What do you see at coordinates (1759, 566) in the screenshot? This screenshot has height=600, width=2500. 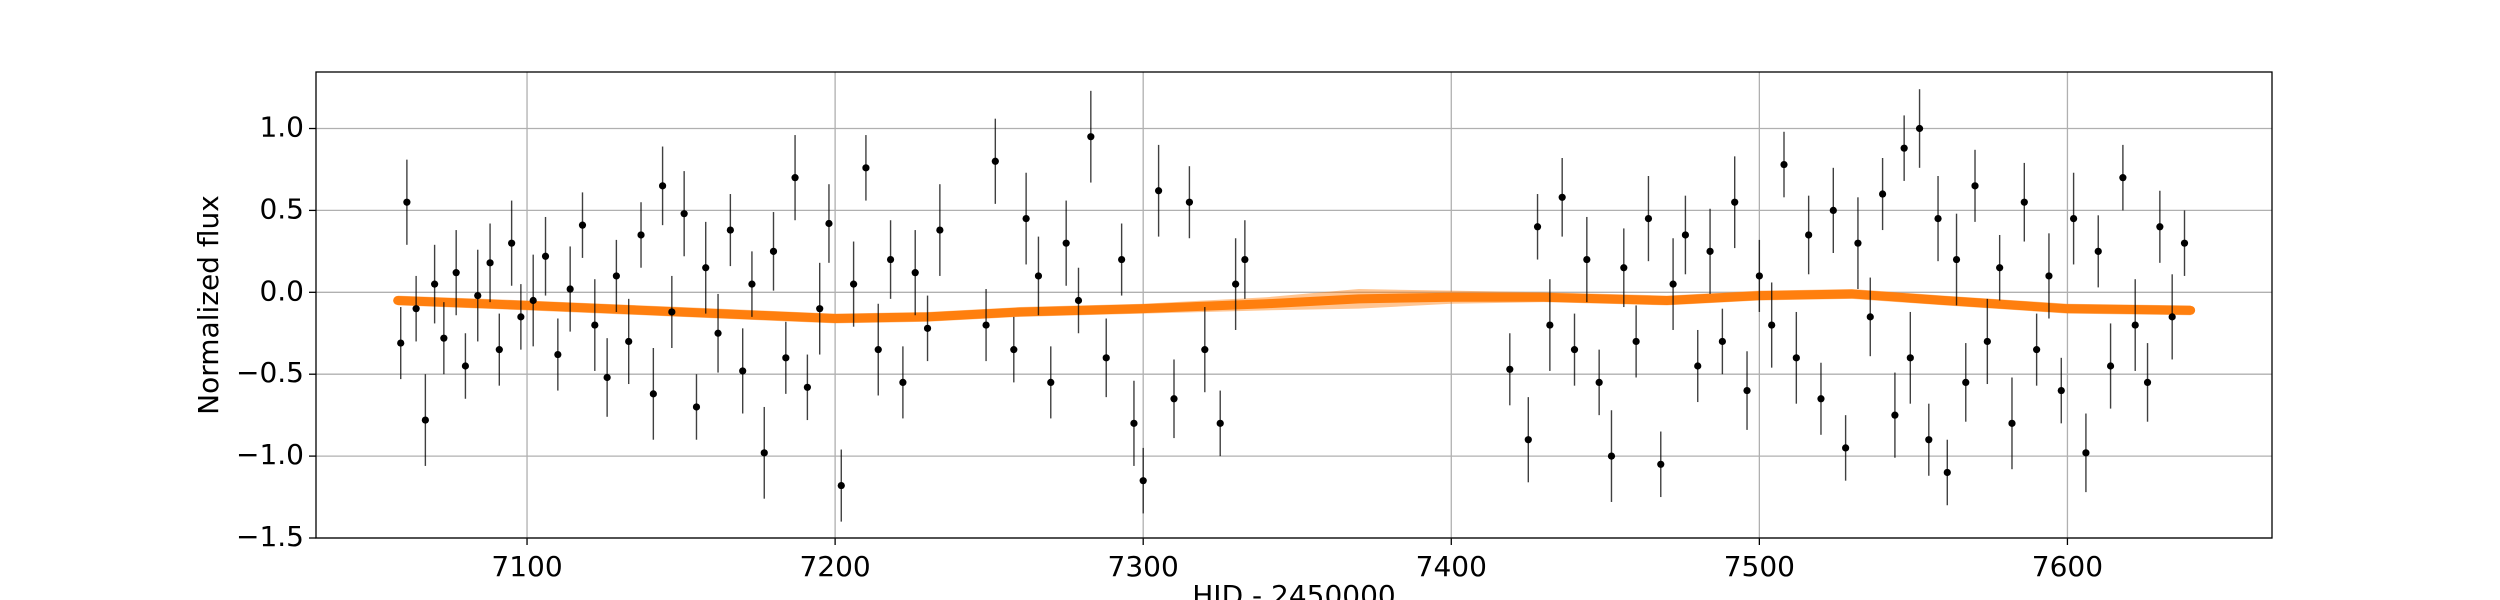 I see `x-tick-label: 7500` at bounding box center [1759, 566].